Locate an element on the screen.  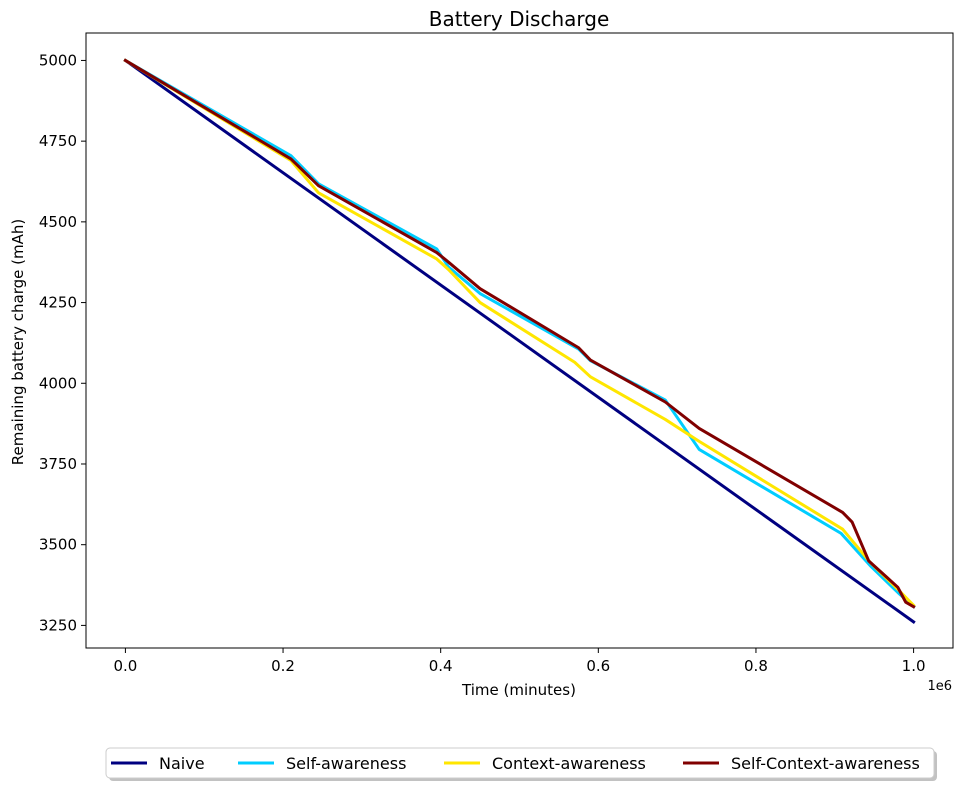
legend-box is located at coordinates (520, 763).